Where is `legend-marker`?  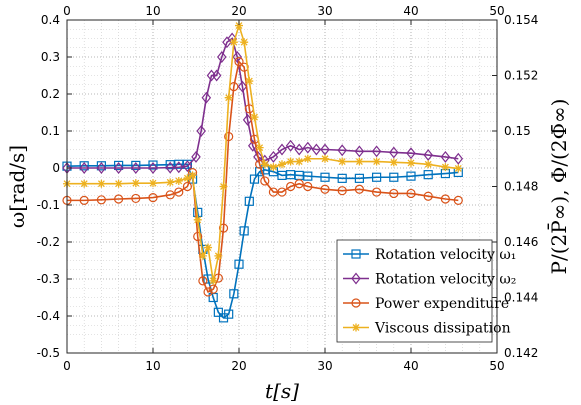 legend-marker is located at coordinates (356, 278).